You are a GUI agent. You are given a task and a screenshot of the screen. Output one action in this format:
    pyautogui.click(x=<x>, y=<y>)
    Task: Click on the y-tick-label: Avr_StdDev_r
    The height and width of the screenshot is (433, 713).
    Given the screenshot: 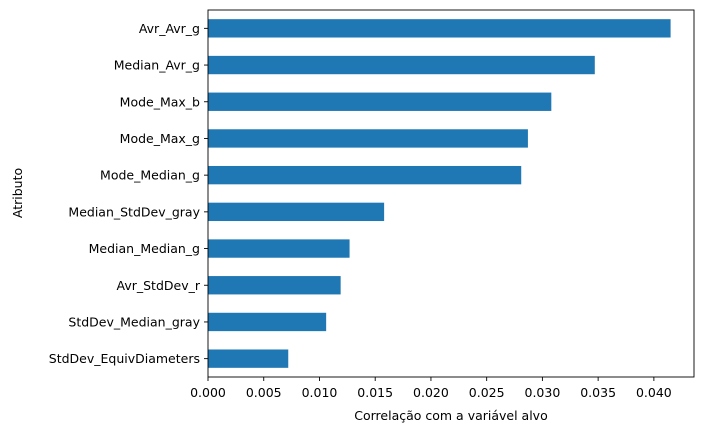 What is the action you would take?
    pyautogui.click(x=159, y=285)
    